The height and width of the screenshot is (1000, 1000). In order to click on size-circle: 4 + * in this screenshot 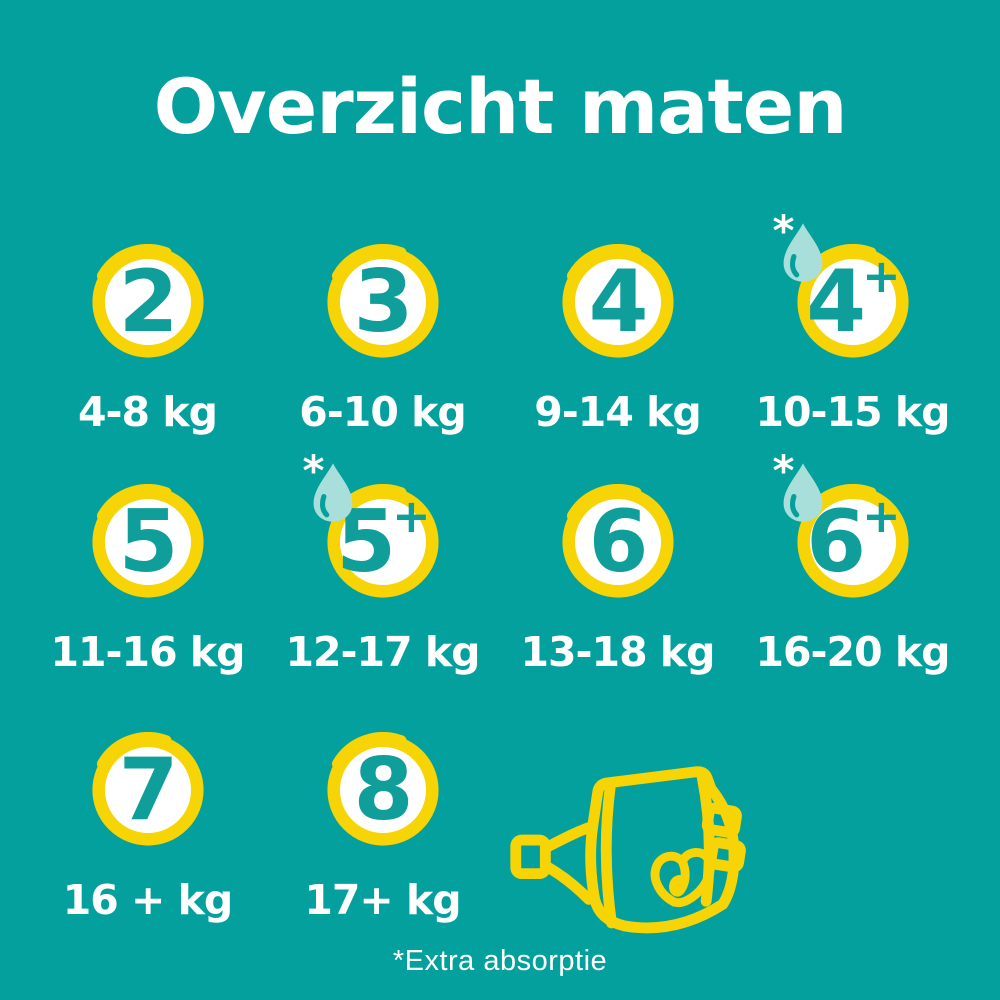, I will do `click(842, 285)`.